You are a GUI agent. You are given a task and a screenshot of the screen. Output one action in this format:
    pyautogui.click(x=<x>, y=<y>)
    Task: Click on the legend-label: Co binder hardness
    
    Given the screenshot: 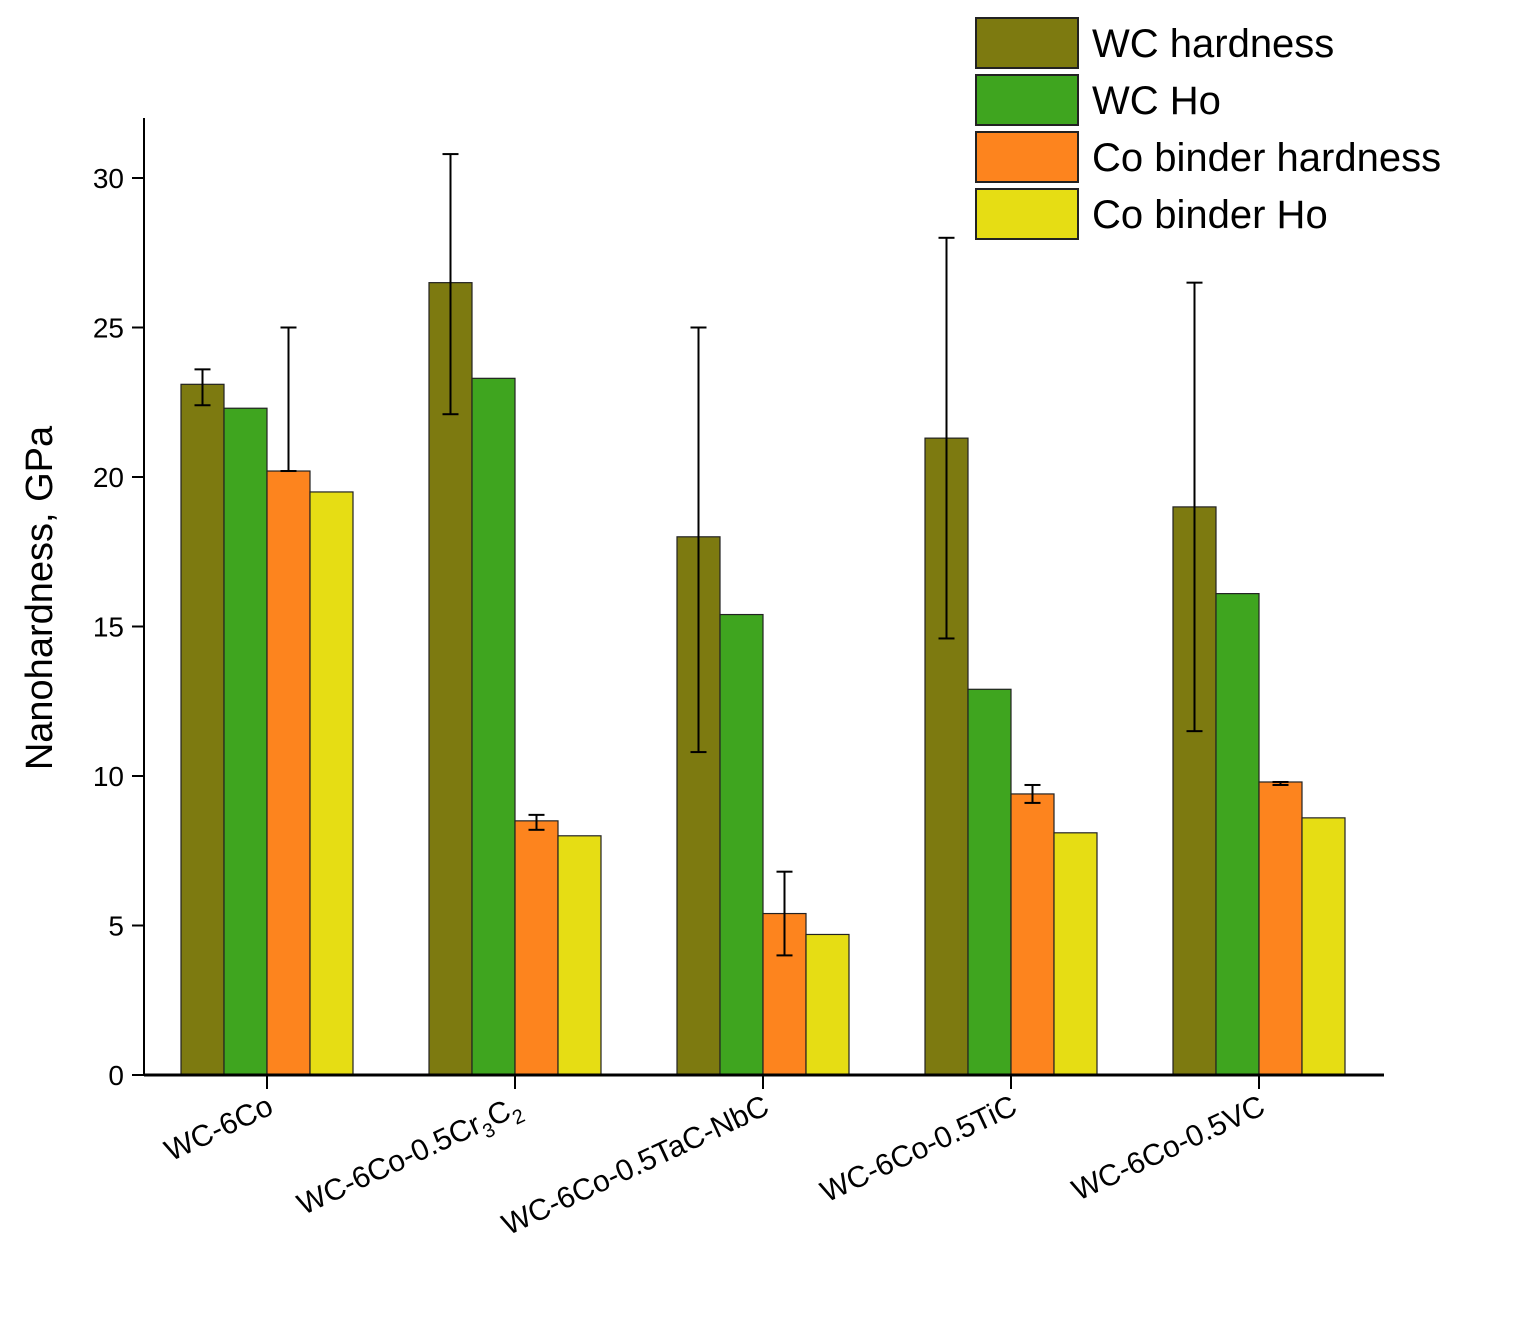 What is the action you would take?
    pyautogui.click(x=1266, y=158)
    